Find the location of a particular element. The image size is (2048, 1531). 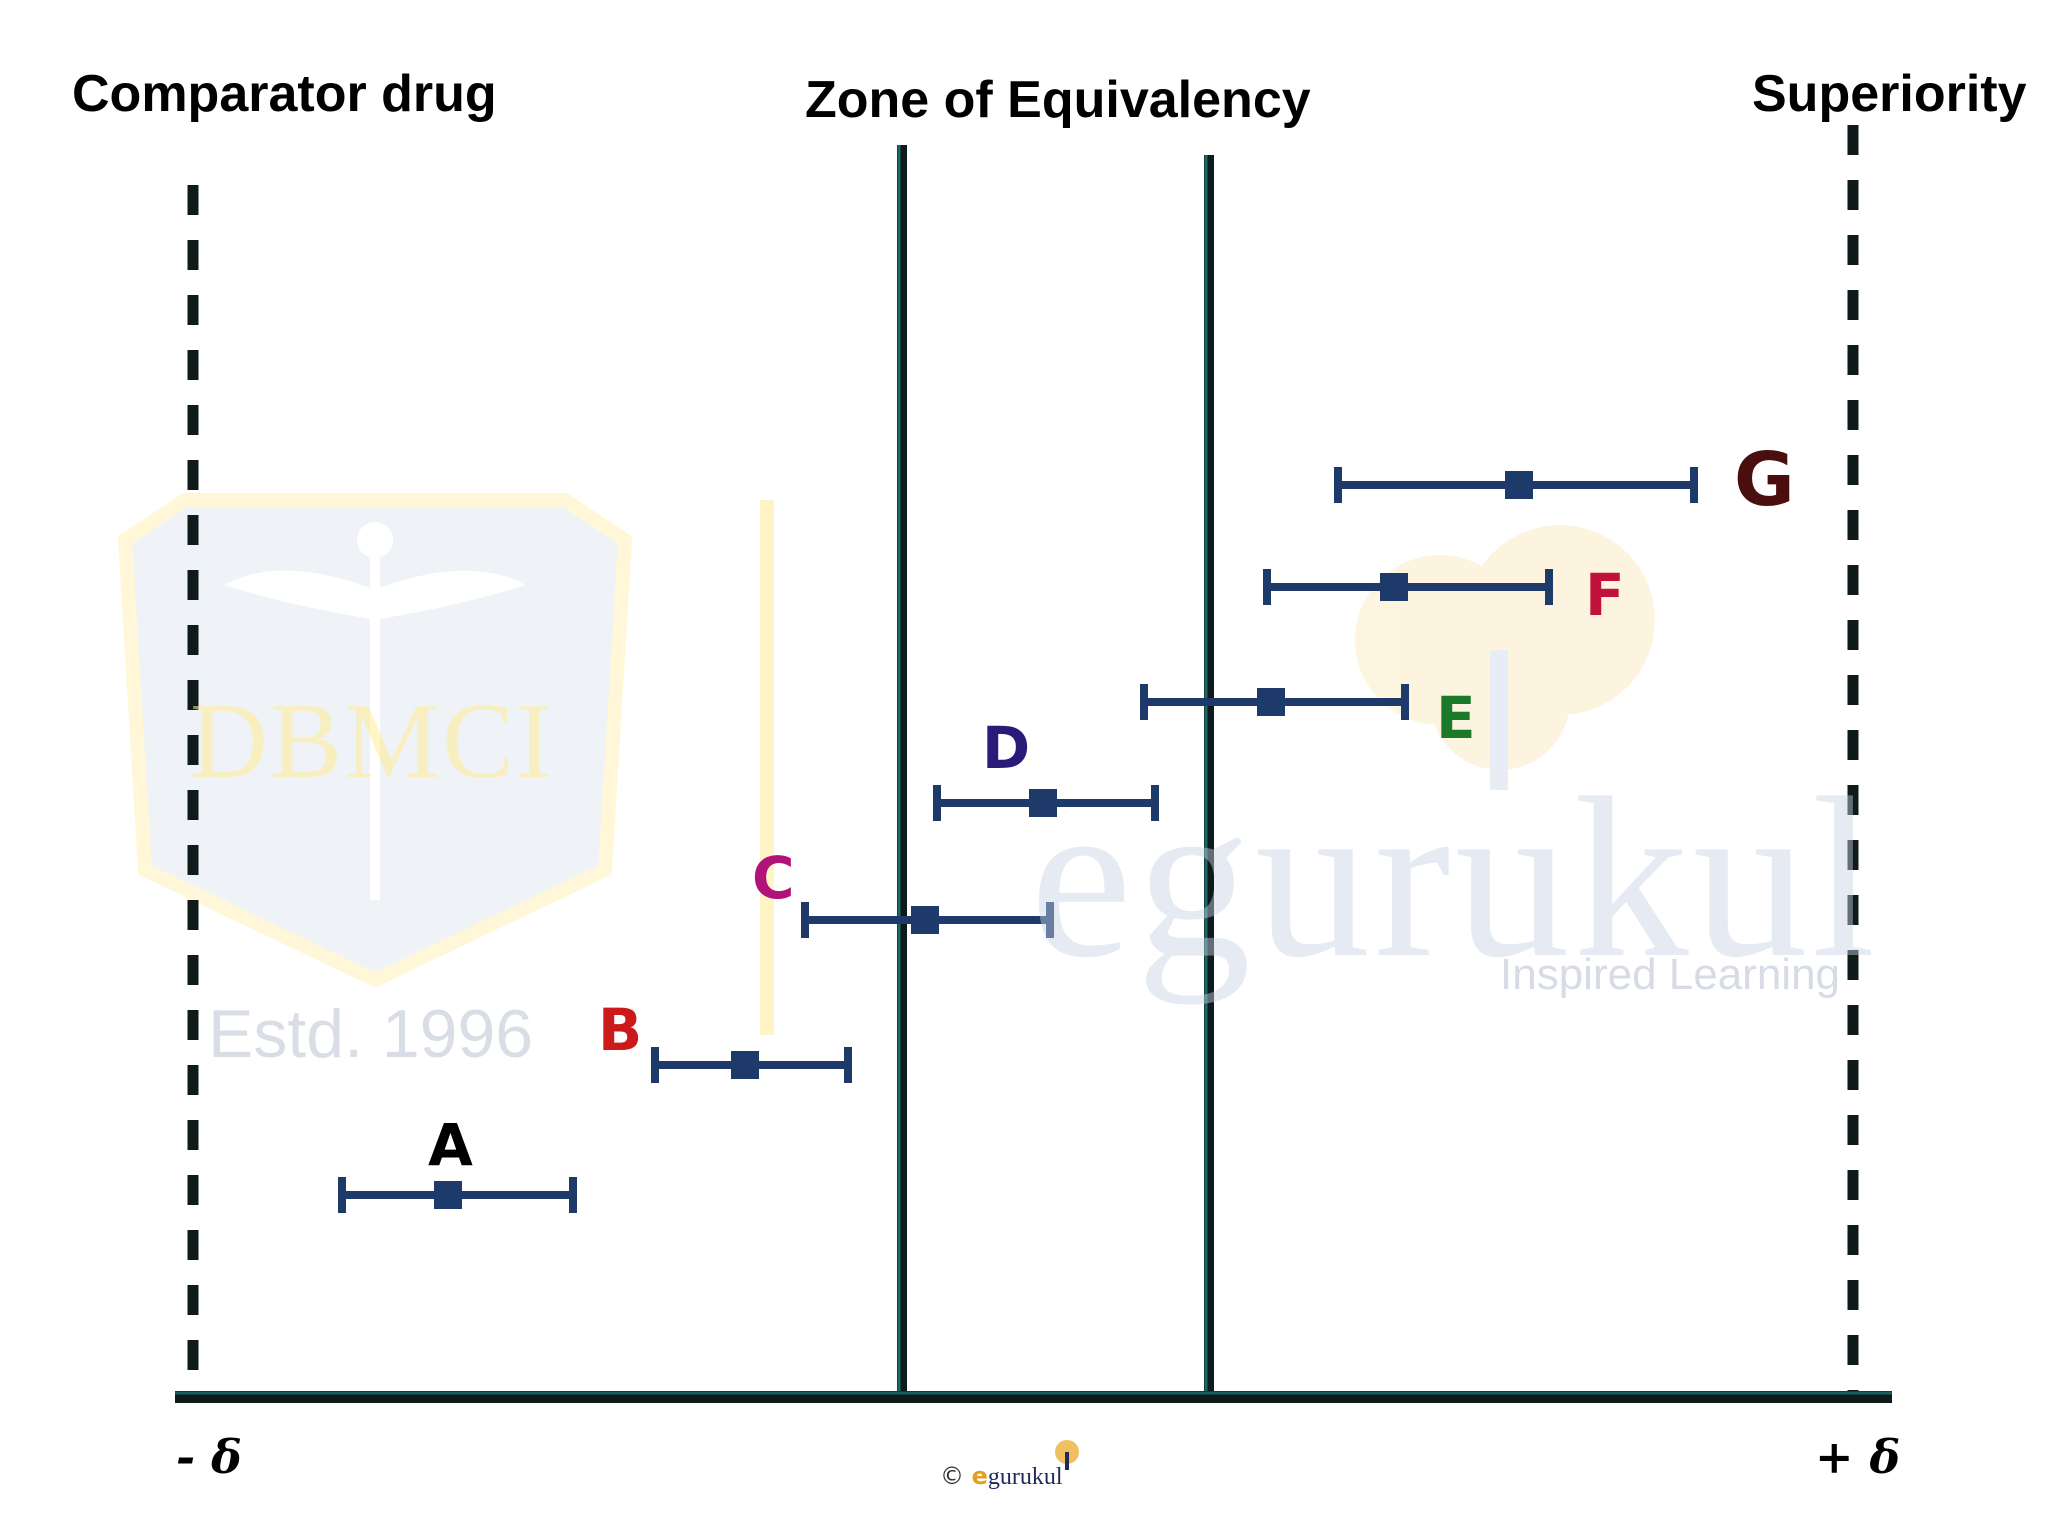

interval-E is located at coordinates (1274, 702).